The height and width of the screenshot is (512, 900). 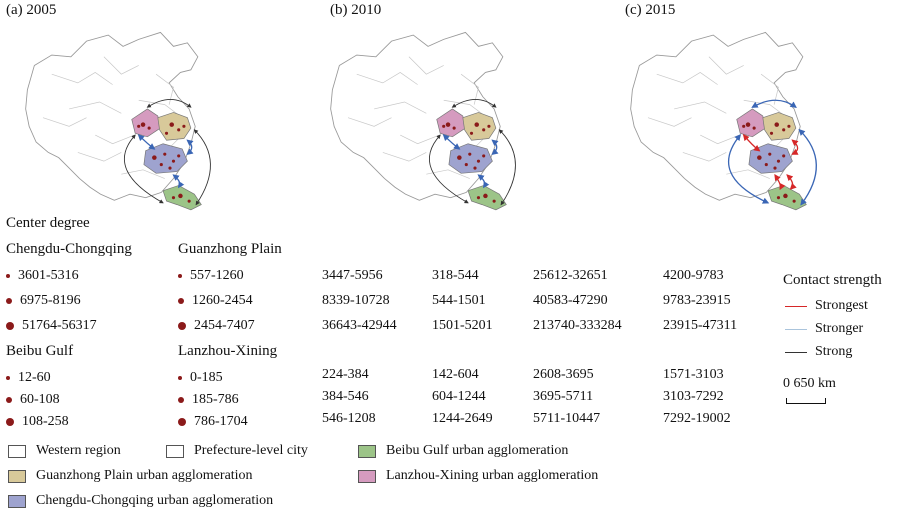 I want to click on legend-lanzhou: Lanzhou-Xining urban agglomeration, so click(x=478, y=476).